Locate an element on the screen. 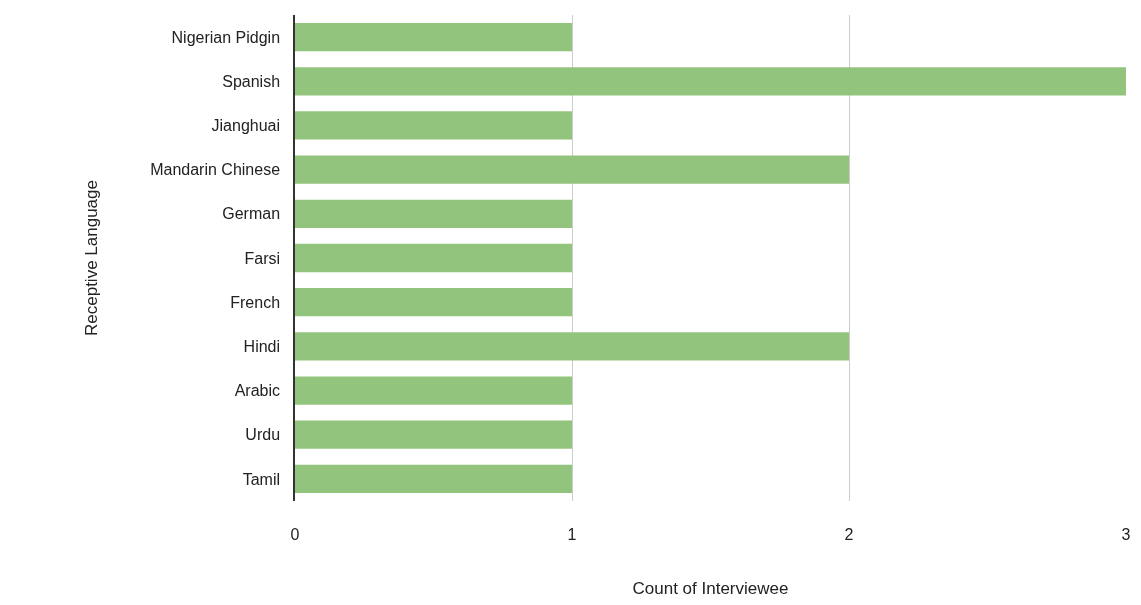  y-tick-label: Jianghuai is located at coordinates (246, 126).